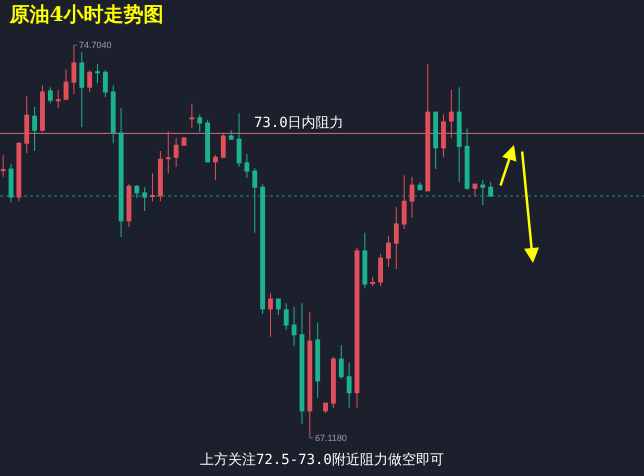  What do you see at coordinates (299, 123) in the screenshot?
I see `ref-line-label: 73.0日内阻力` at bounding box center [299, 123].